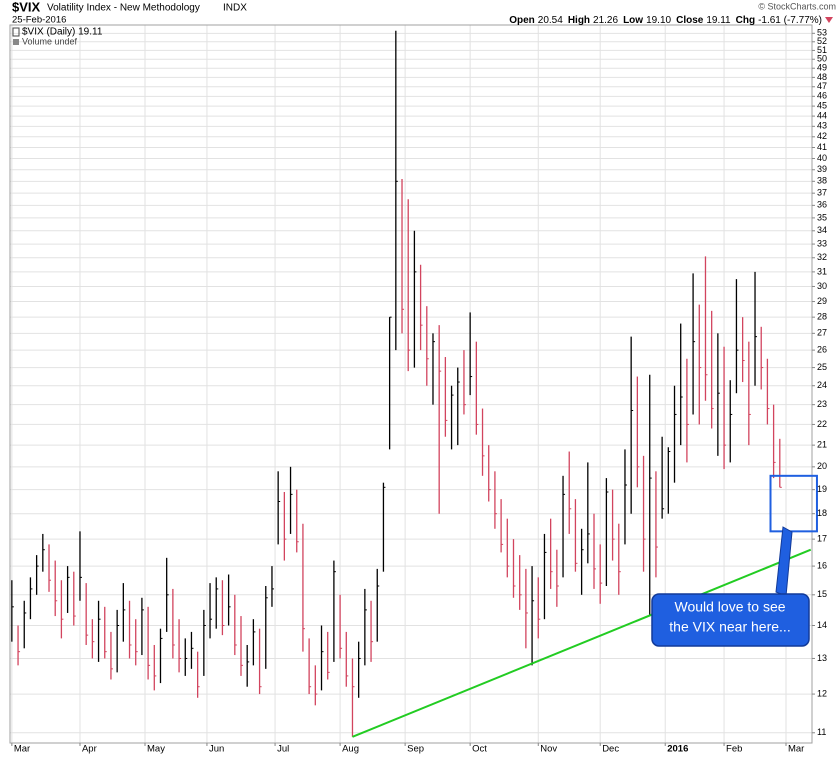 The width and height of the screenshot is (840, 757). What do you see at coordinates (633, 20) in the screenshot?
I see `quote-label: Low` at bounding box center [633, 20].